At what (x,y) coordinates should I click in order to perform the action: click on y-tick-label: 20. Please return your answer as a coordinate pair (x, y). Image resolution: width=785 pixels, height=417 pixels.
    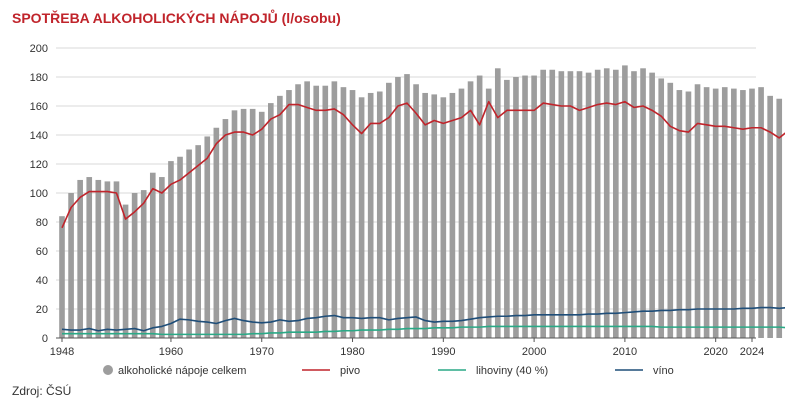
    Looking at the image, I should click on (42, 310).